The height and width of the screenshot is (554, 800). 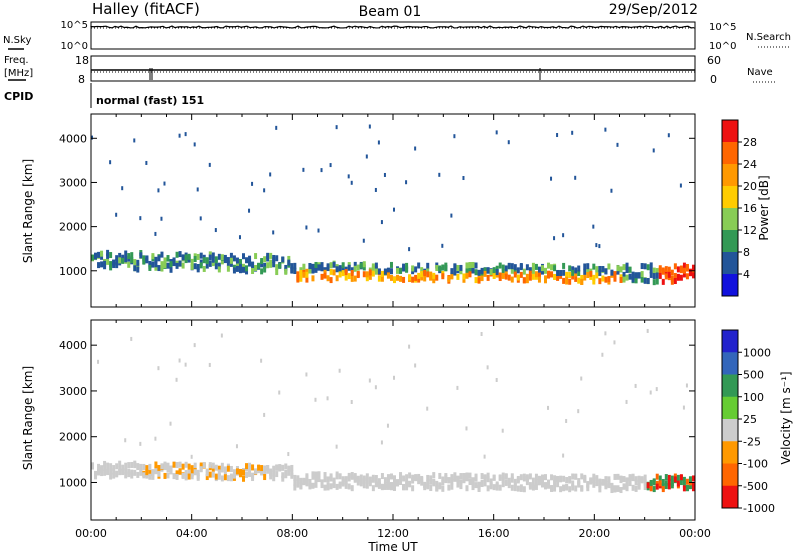 What do you see at coordinates (722, 46) in the screenshot?
I see `nsearch-tick-low: 10^0` at bounding box center [722, 46].